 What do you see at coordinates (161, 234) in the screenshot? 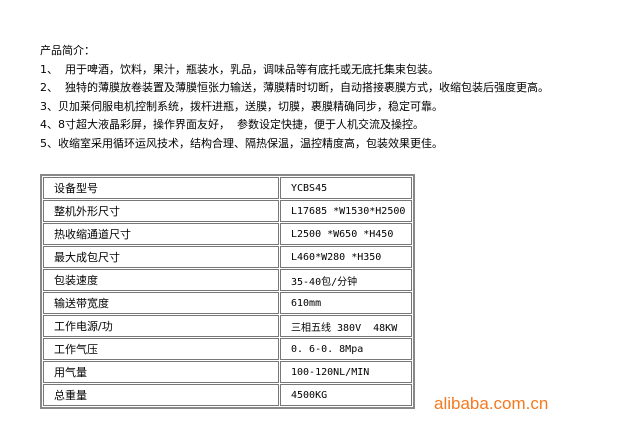
I see `spec-name: 热收缩通道尺寸` at bounding box center [161, 234].